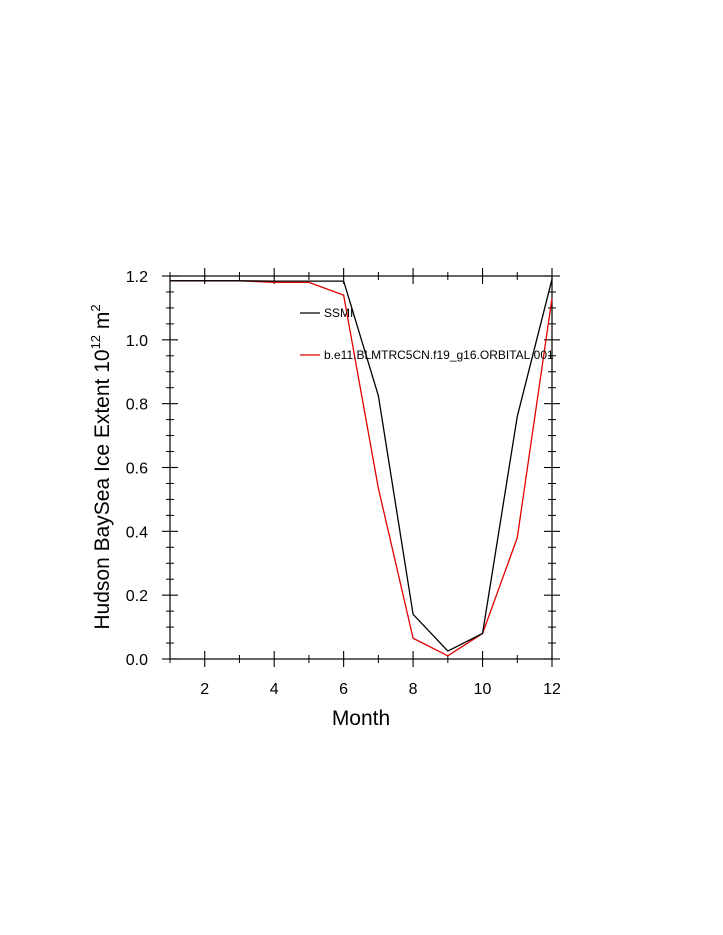 The width and height of the screenshot is (723, 935). I want to click on x-tick-label-10: 10, so click(483, 689).